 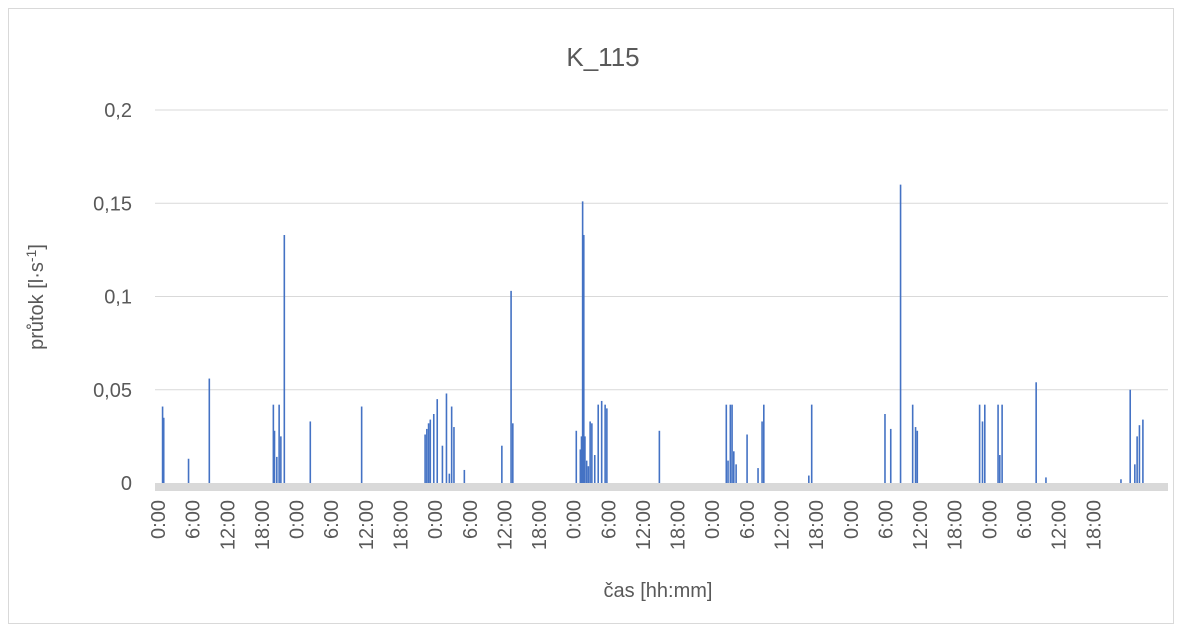 I want to click on x-axis-label: čas [hh:mm], so click(x=658, y=591).